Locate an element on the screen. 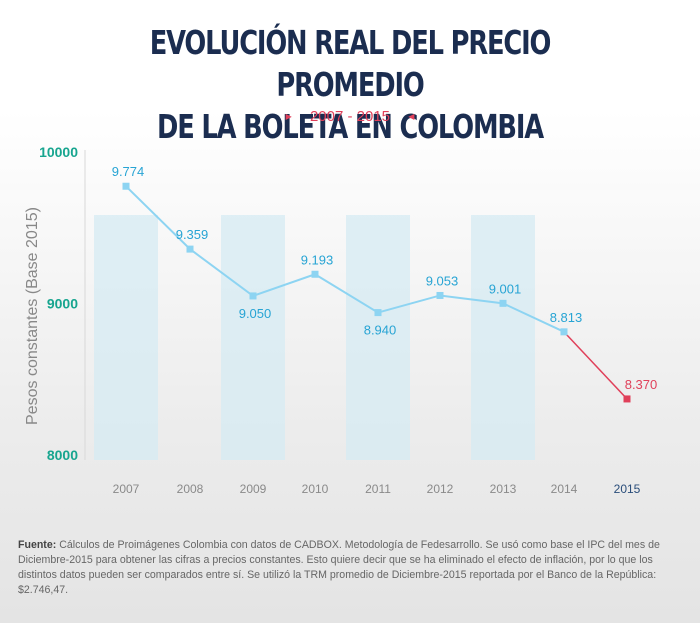 Image resolution: width=700 pixels, height=623 pixels. data-label-2009: 9.050 is located at coordinates (255, 313).